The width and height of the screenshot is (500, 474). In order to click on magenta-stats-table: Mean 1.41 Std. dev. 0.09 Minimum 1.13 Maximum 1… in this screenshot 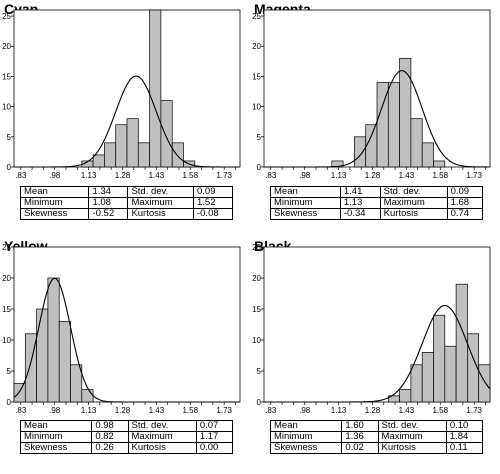, I will do `click(377, 203)`.